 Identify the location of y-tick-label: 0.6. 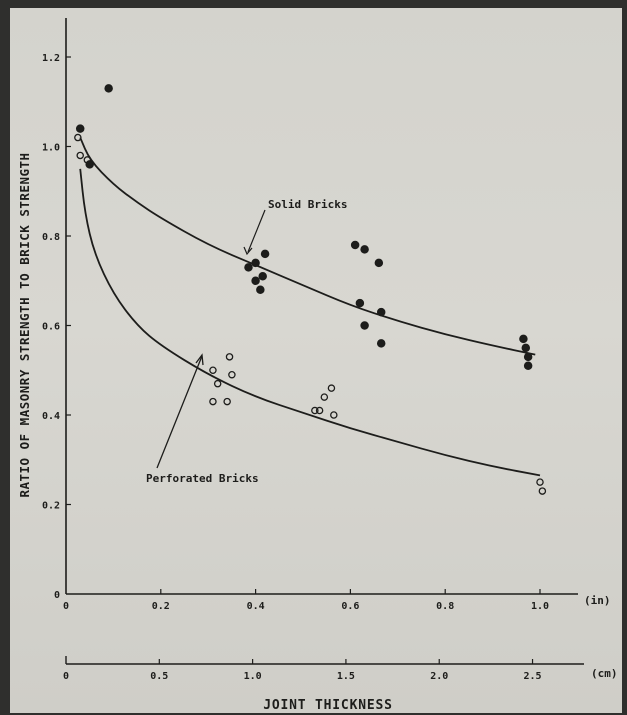
(51, 327).